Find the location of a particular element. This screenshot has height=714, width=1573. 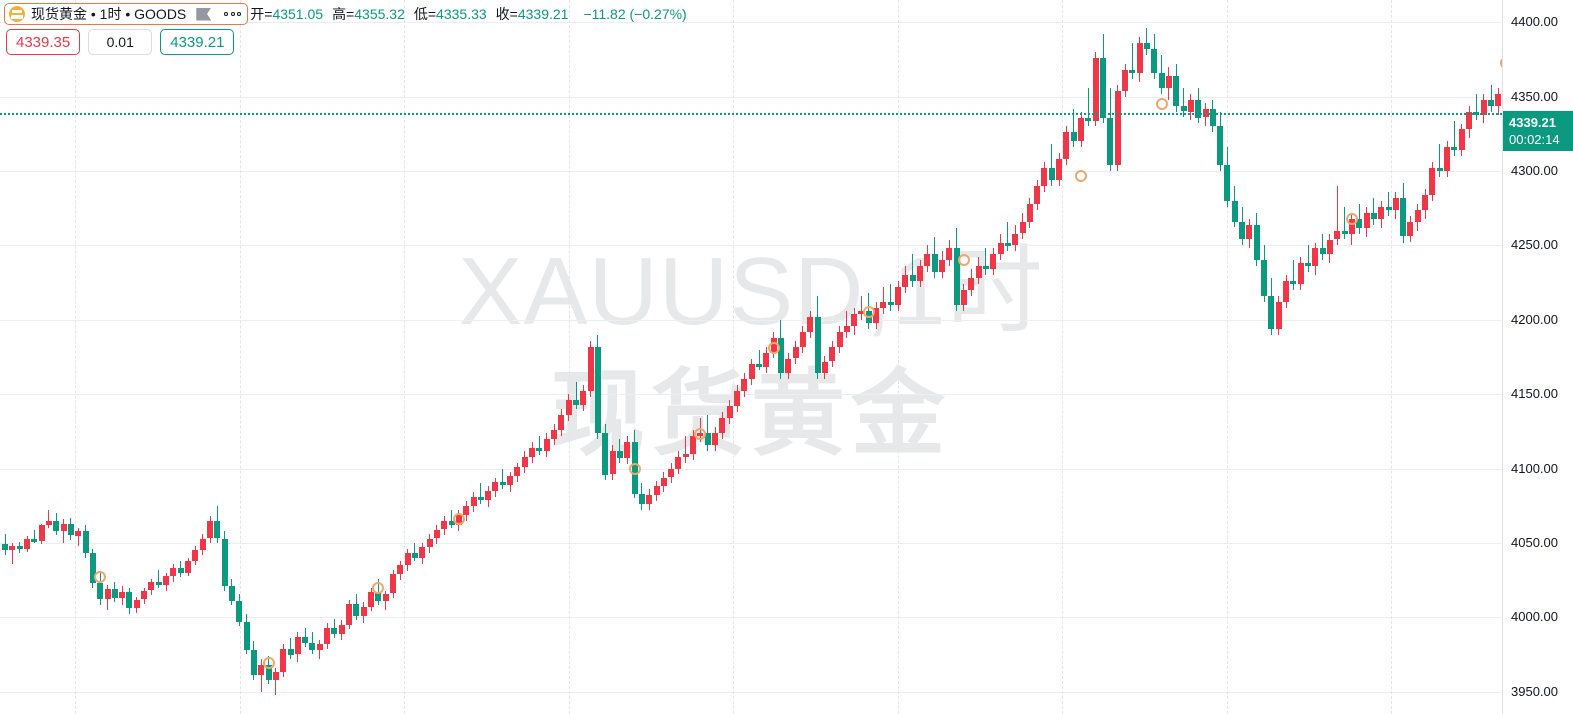

price-axis-tick: 4150.00 is located at coordinates (1534, 394).